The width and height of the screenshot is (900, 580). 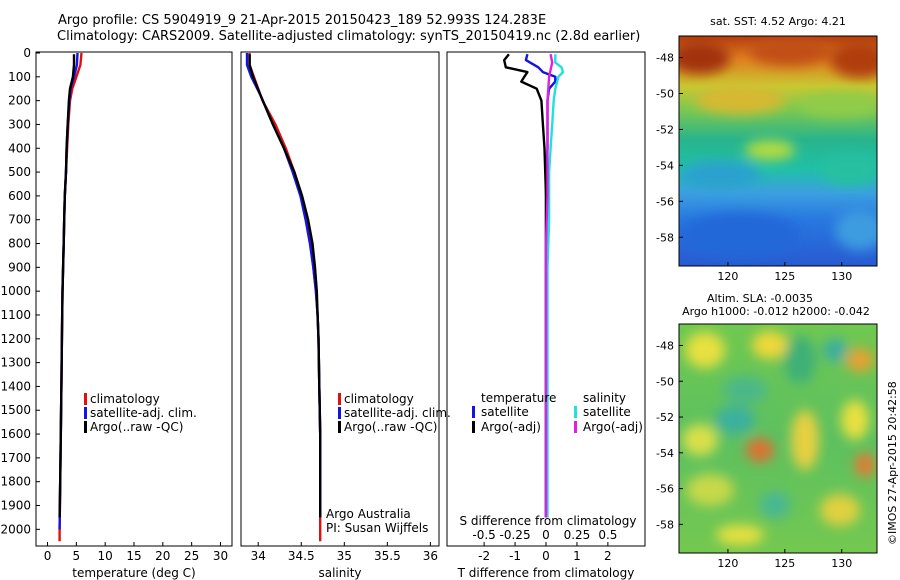 What do you see at coordinates (15, 363) in the screenshot?
I see `y-tick-label: 1300` at bounding box center [15, 363].